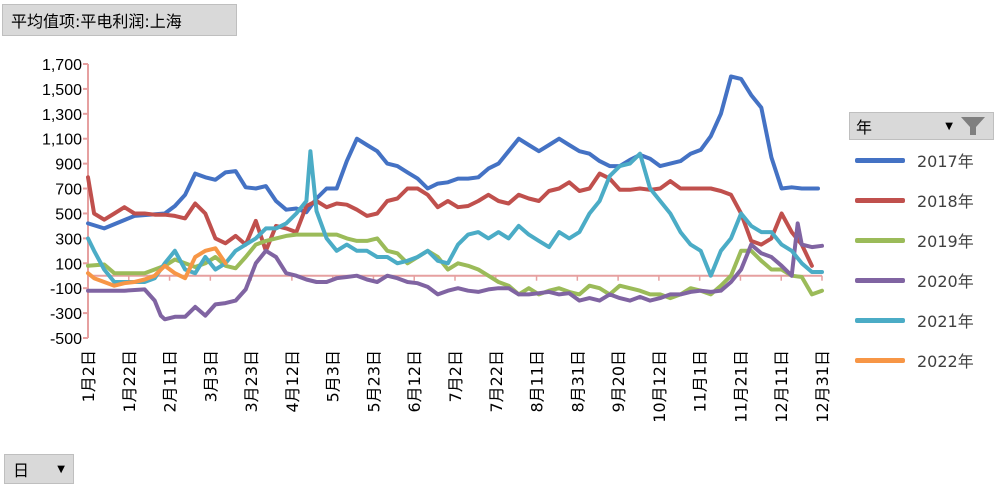 The image size is (999, 495). I want to click on legend-item: 2021年, so click(921, 320).